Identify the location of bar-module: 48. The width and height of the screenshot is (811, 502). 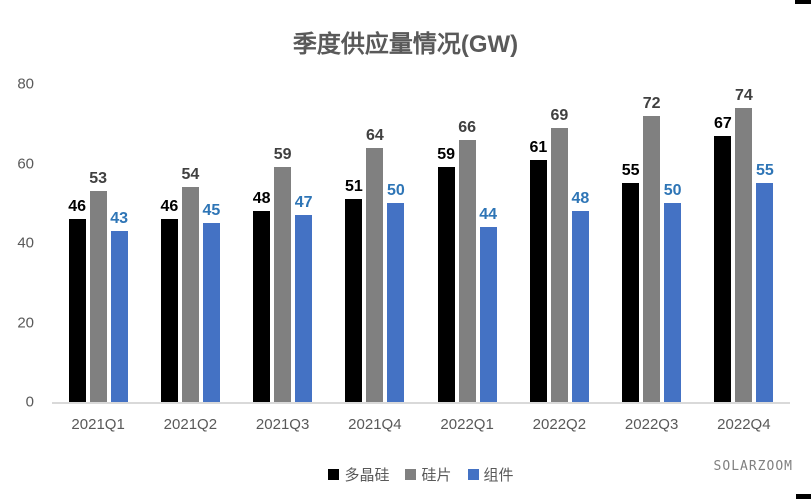
(580, 296).